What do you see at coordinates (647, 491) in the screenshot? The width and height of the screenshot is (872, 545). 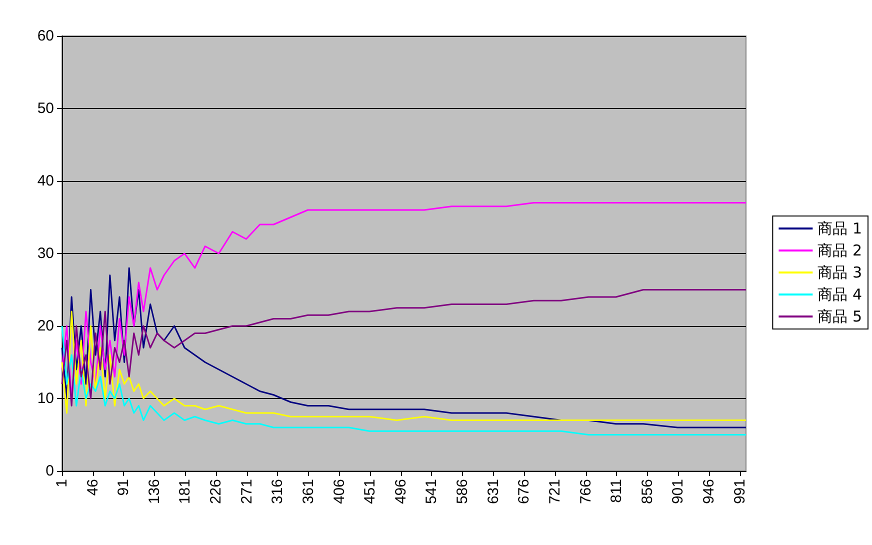 I see `x-tick-label: 856` at bounding box center [647, 491].